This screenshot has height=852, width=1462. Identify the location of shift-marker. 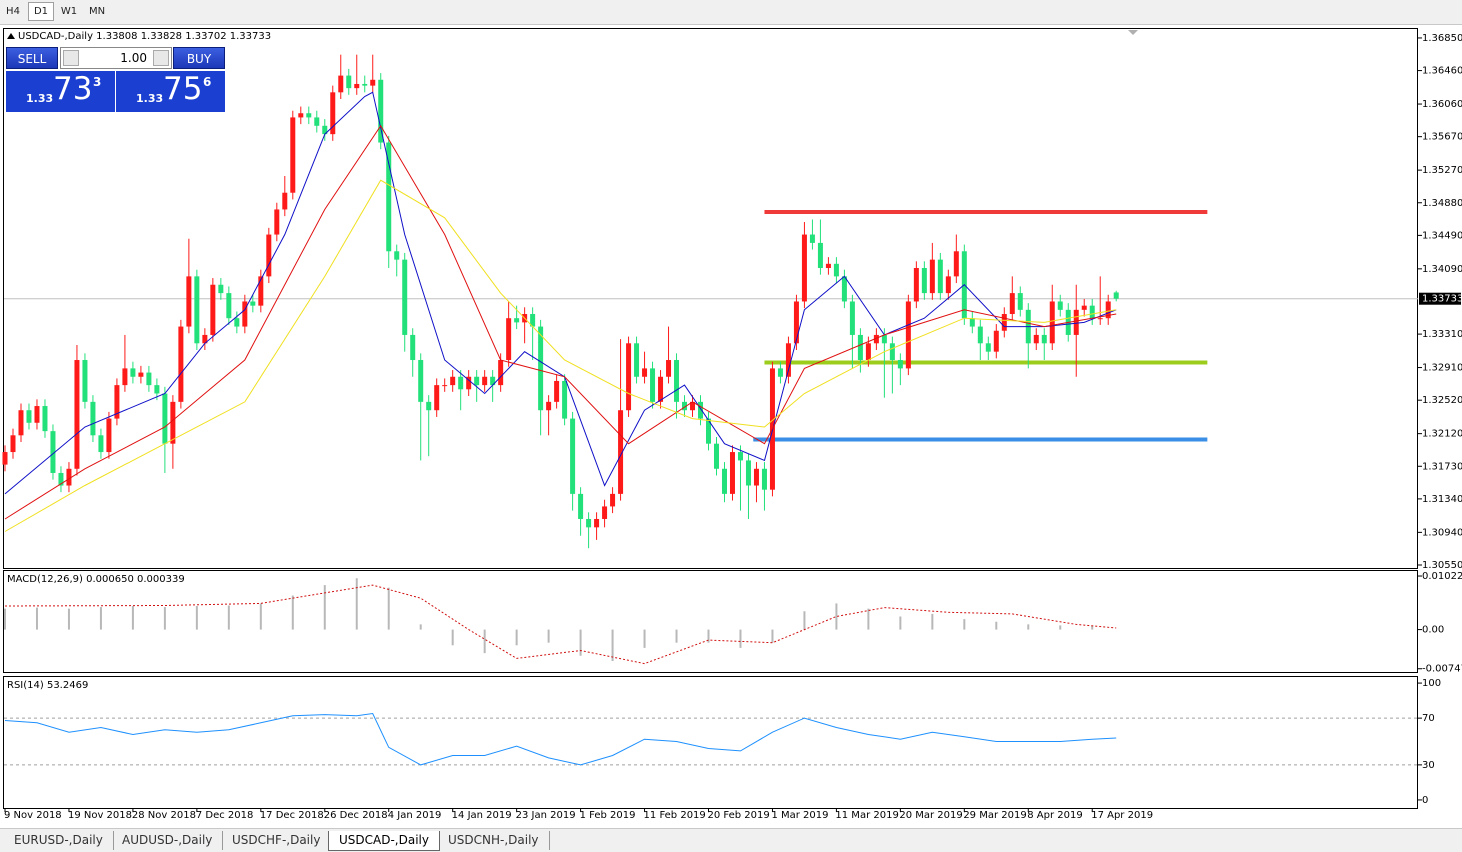
(1133, 32).